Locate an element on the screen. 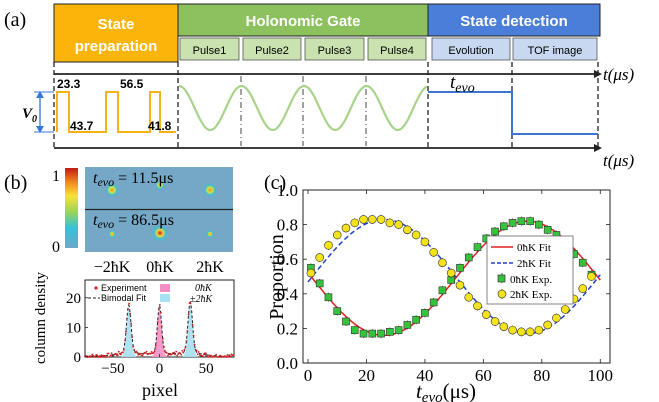 The image size is (659, 402). time-axis-1-label: t(μs) is located at coordinates (619, 74).